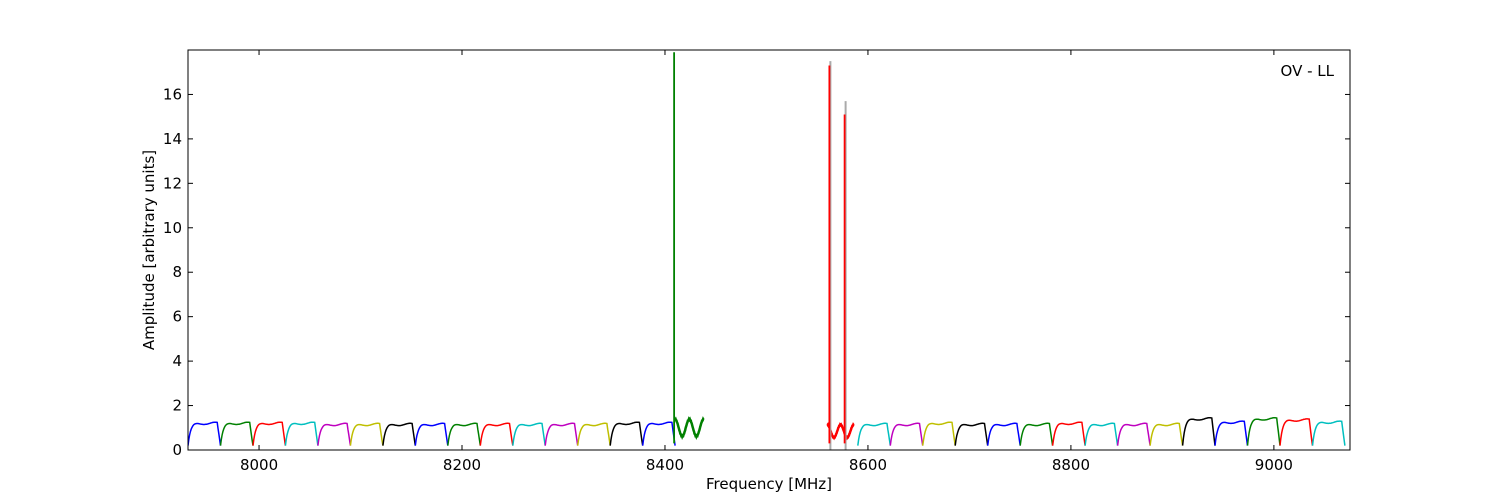 The width and height of the screenshot is (1500, 500). Describe the element at coordinates (769, 484) in the screenshot. I see `x-axis-label: Frequency [MHz]` at that location.